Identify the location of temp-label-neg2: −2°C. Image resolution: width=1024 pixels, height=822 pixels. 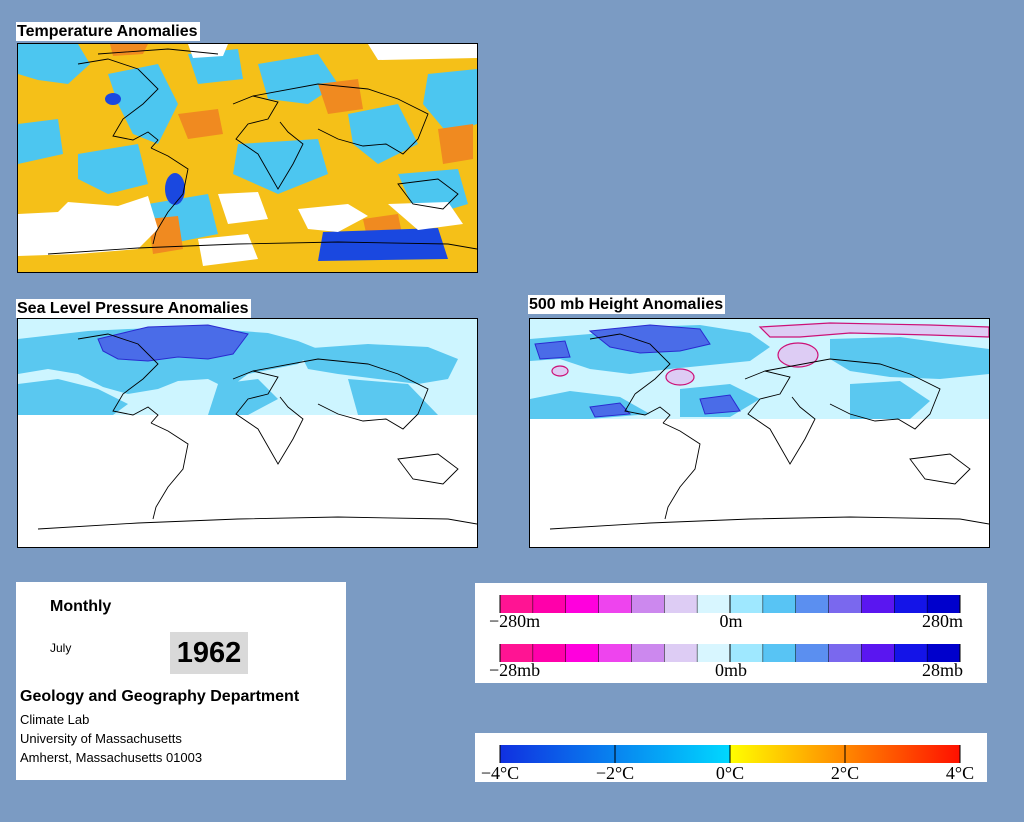
(615, 772).